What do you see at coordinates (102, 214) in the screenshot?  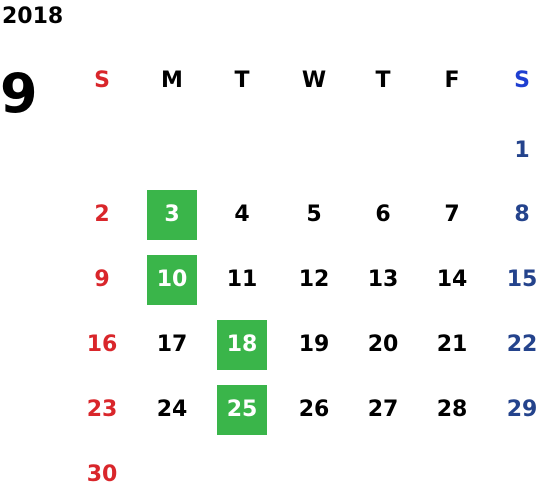 I see `day-cell-2: 2` at bounding box center [102, 214].